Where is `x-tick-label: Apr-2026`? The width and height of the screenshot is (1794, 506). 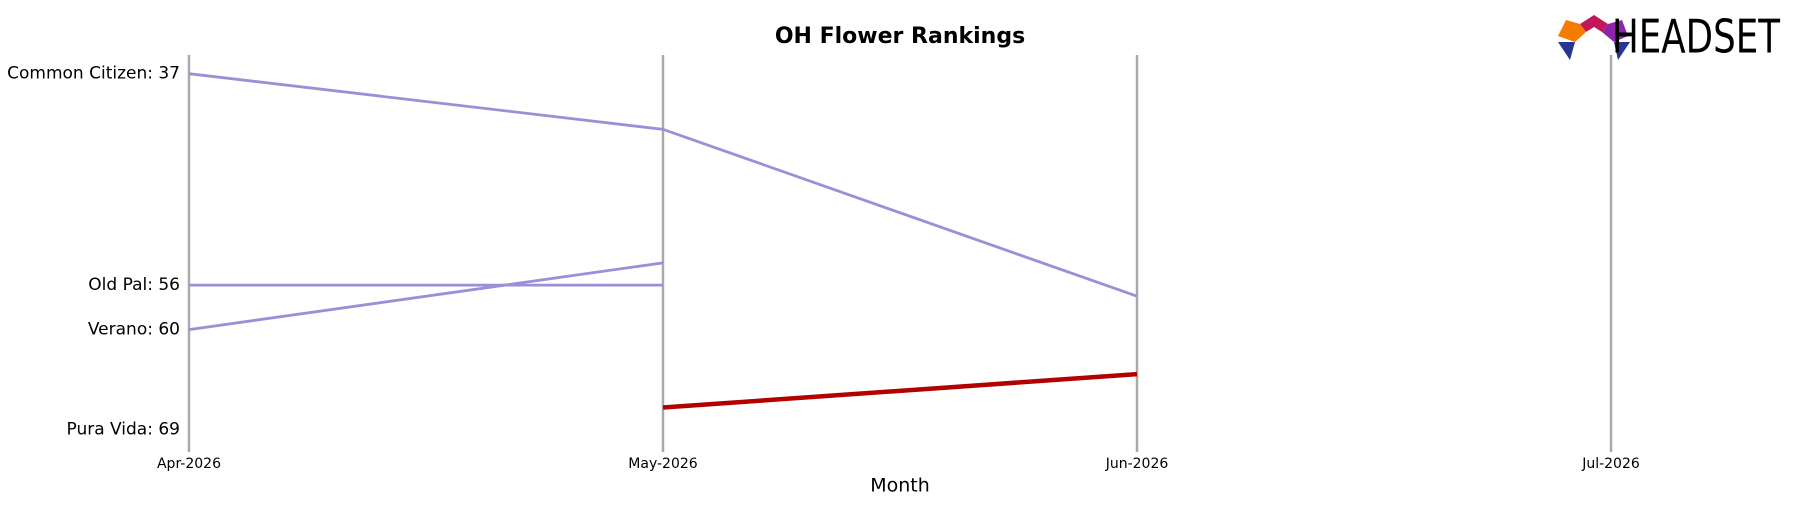 x-tick-label: Apr-2026 is located at coordinates (189, 464).